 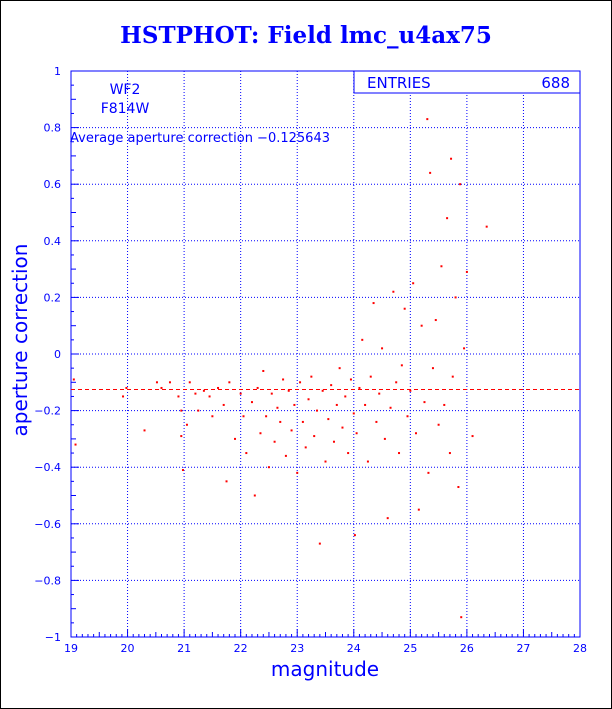 I want to click on y-tick-label: 0.4, so click(x=53, y=241).